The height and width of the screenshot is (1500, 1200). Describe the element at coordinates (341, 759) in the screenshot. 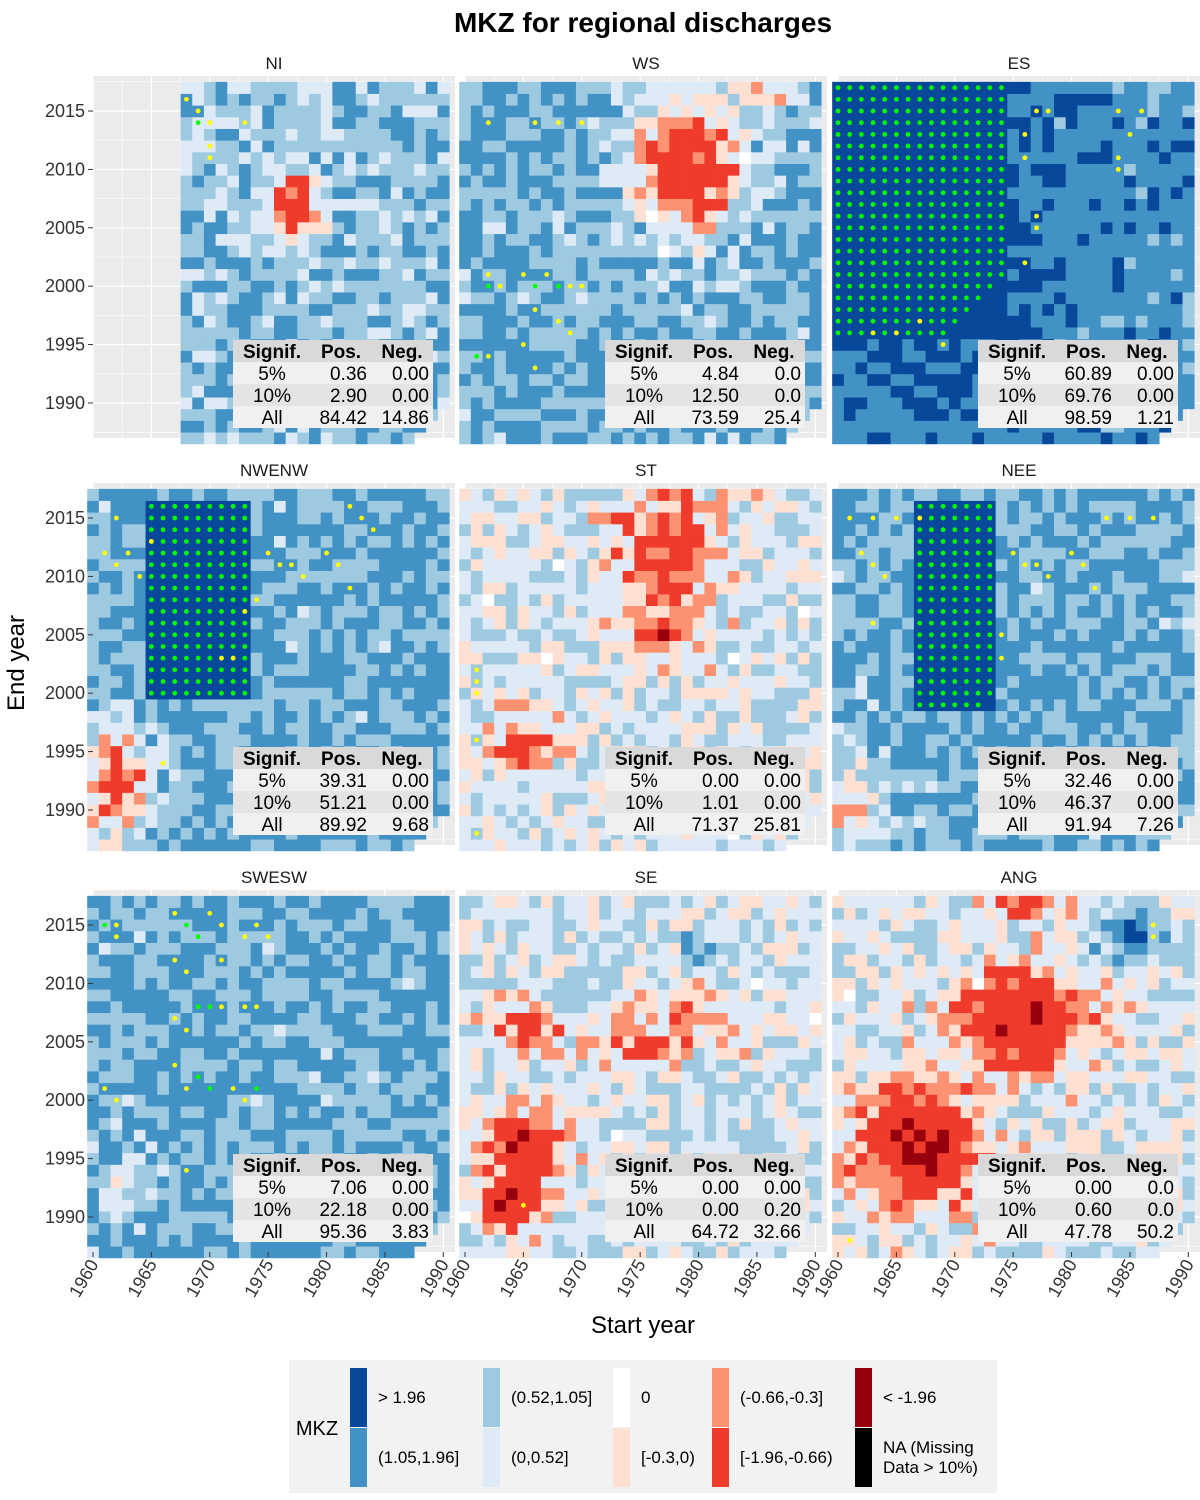

I see `table-header-cell: Pos.` at that location.